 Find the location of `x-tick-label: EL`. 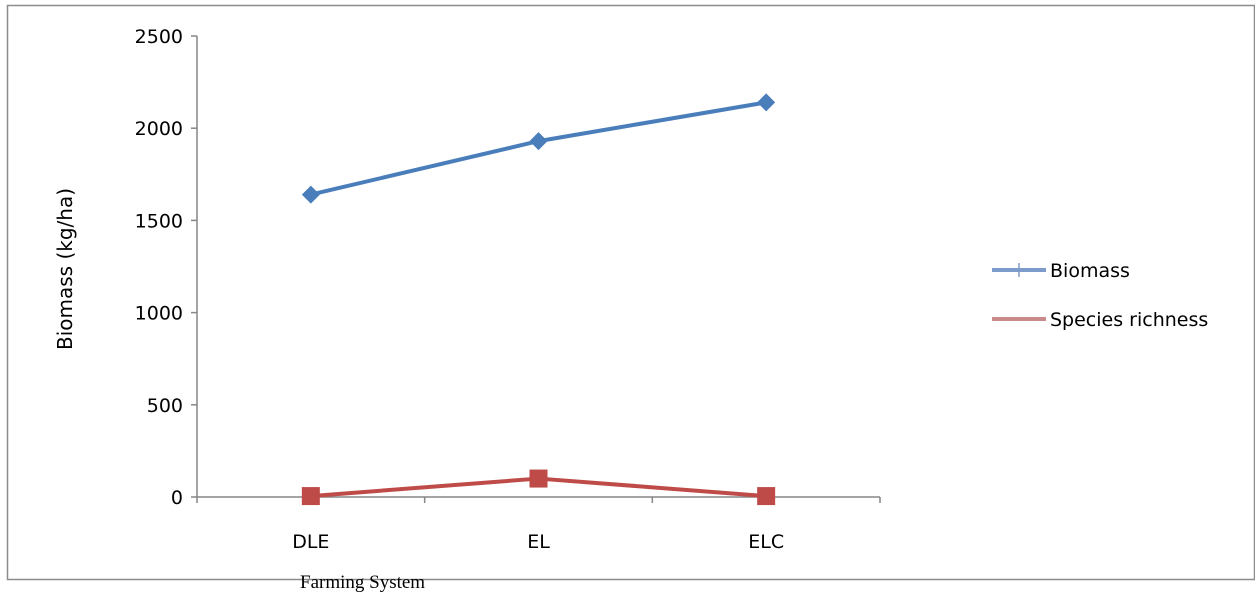

x-tick-label: EL is located at coordinates (538, 542).